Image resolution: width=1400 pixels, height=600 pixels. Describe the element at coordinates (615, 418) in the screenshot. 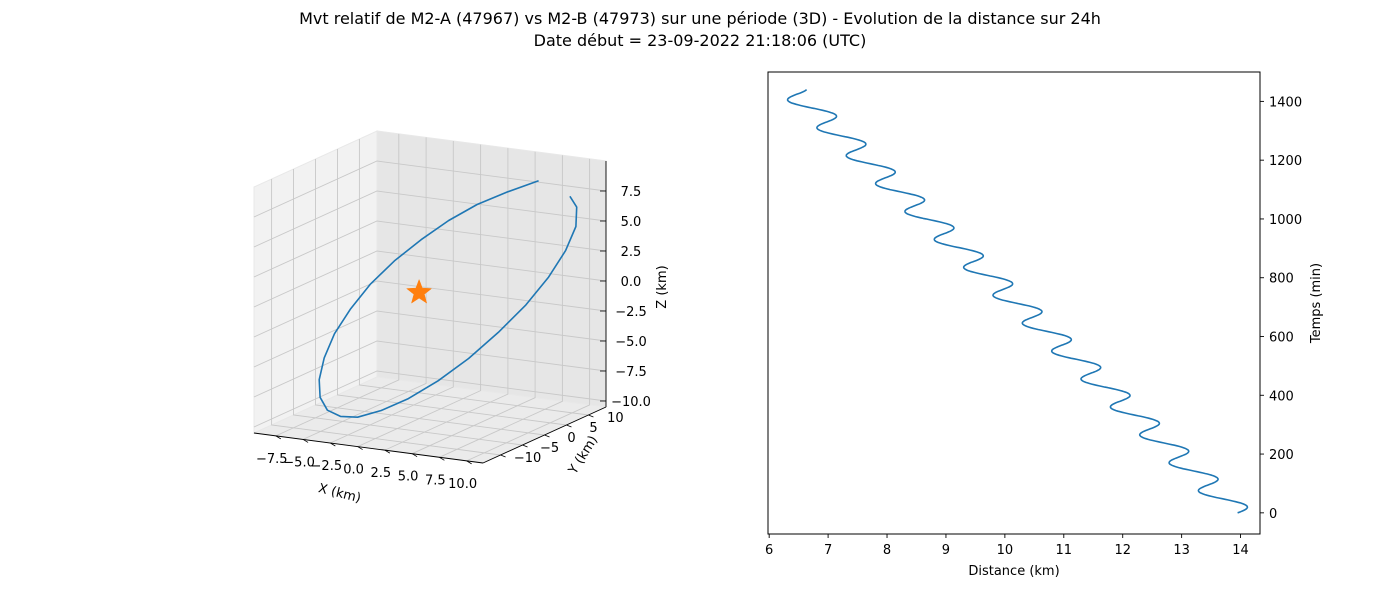

I see `y-tick-label: 10` at that location.